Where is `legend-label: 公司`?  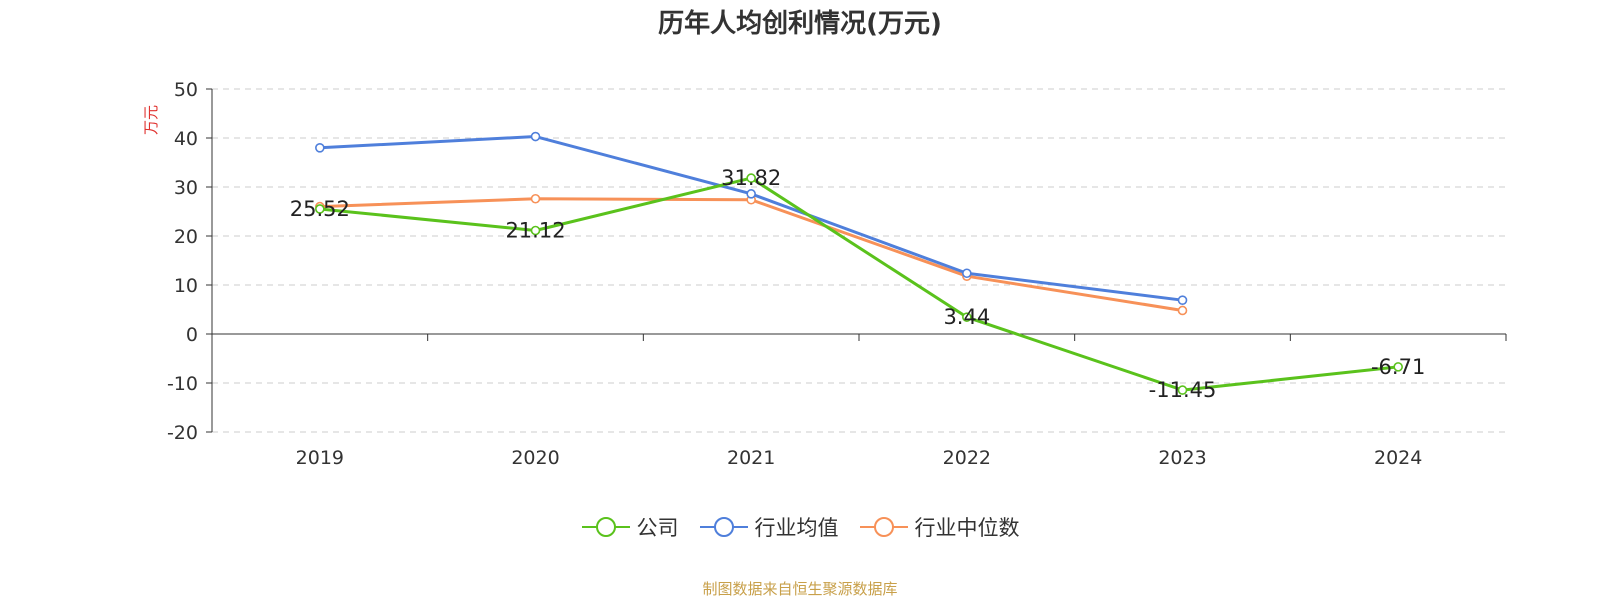 legend-label: 公司 is located at coordinates (657, 528).